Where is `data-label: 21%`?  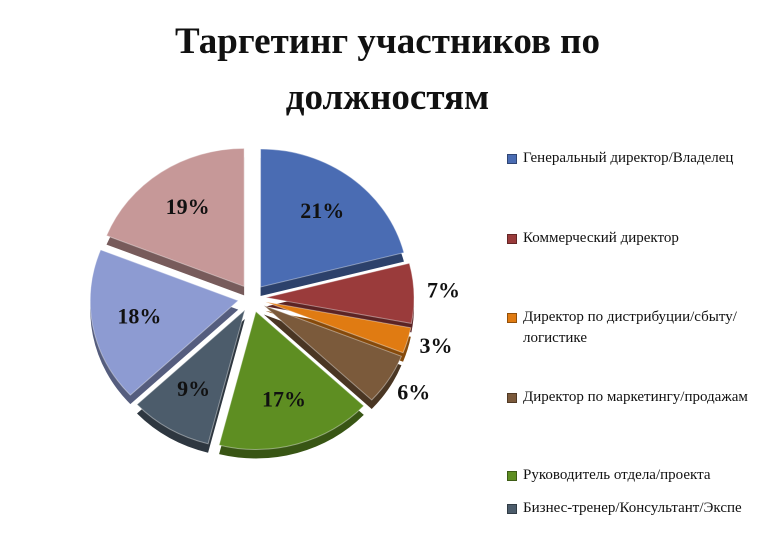
data-label: 21% is located at coordinates (322, 210).